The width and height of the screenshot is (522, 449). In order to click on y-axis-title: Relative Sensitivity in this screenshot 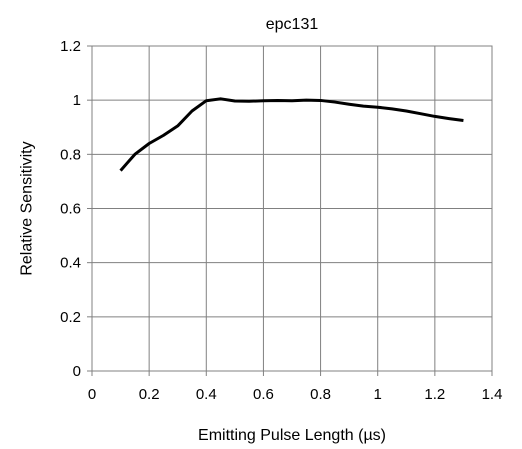, I will do `click(27, 208)`.